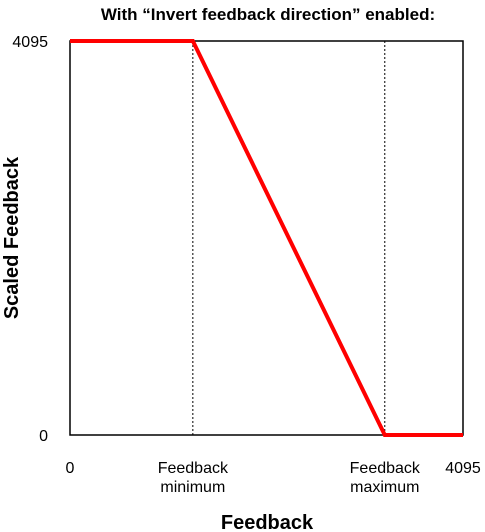  I want to click on y-tick-label-1: 4095, so click(30, 42).